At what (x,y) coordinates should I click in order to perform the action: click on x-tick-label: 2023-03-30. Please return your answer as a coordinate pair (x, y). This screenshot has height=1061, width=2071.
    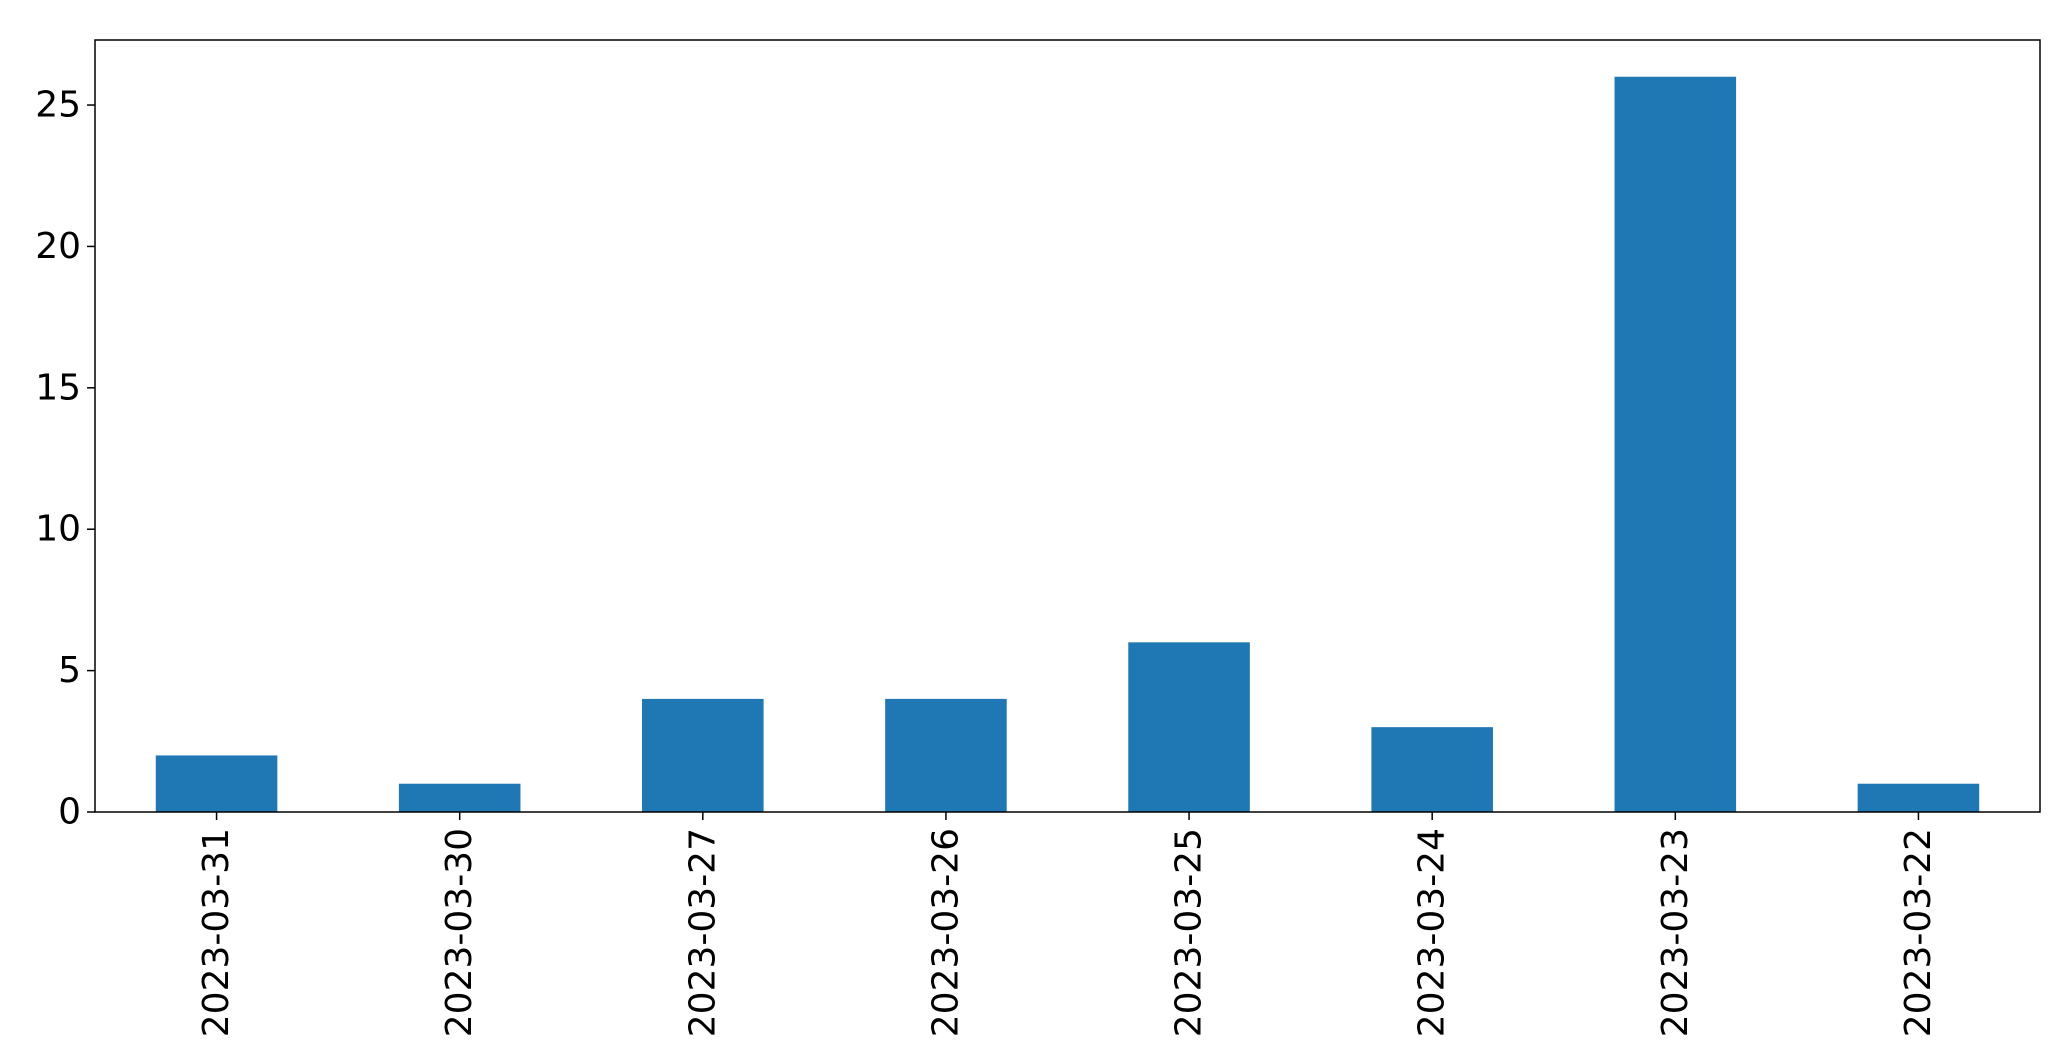
    Looking at the image, I should click on (459, 932).